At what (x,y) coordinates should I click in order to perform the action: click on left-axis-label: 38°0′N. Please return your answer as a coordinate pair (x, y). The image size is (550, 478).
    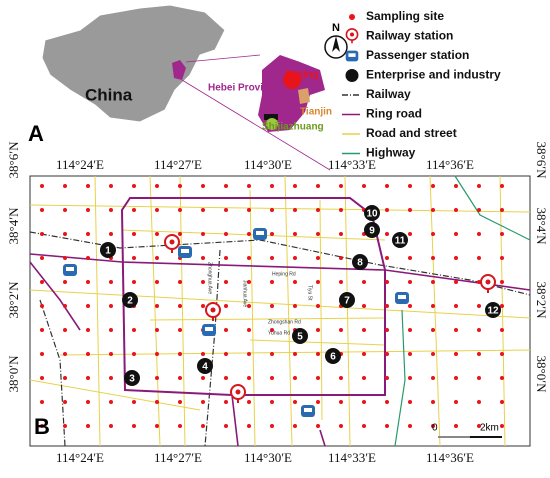
    Looking at the image, I should click on (13, 374).